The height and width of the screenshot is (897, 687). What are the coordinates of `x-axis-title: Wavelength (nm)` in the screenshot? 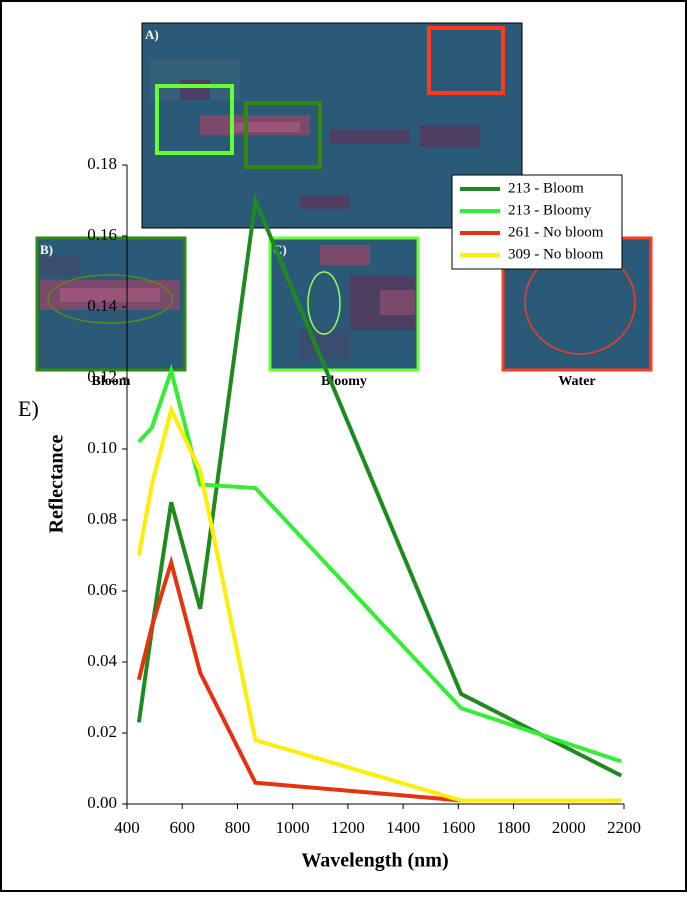 It's located at (374, 861).